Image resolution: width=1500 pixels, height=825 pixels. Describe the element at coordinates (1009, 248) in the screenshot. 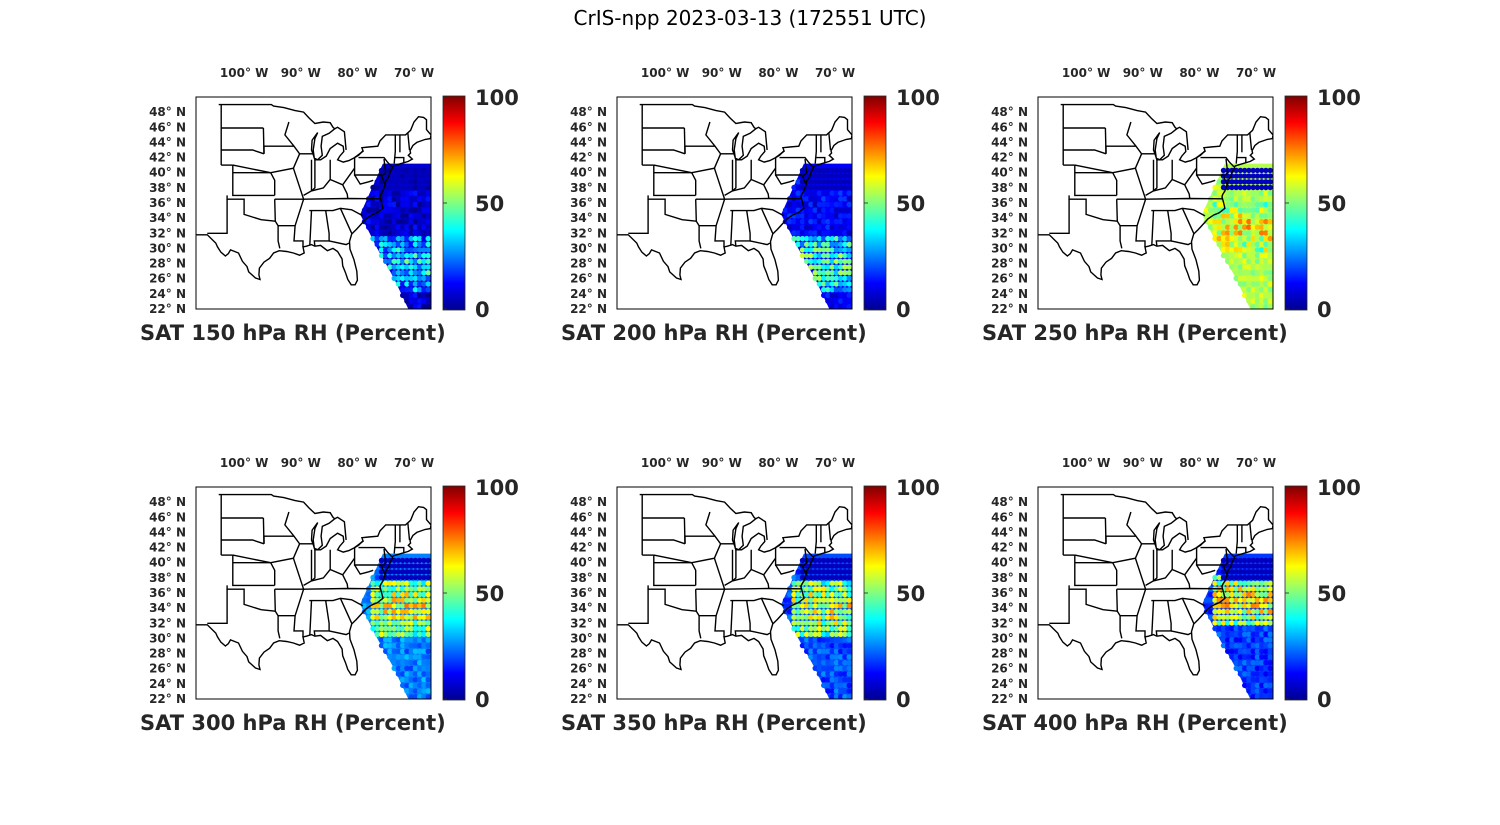

I see `lat-tick-label: 30° N` at that location.